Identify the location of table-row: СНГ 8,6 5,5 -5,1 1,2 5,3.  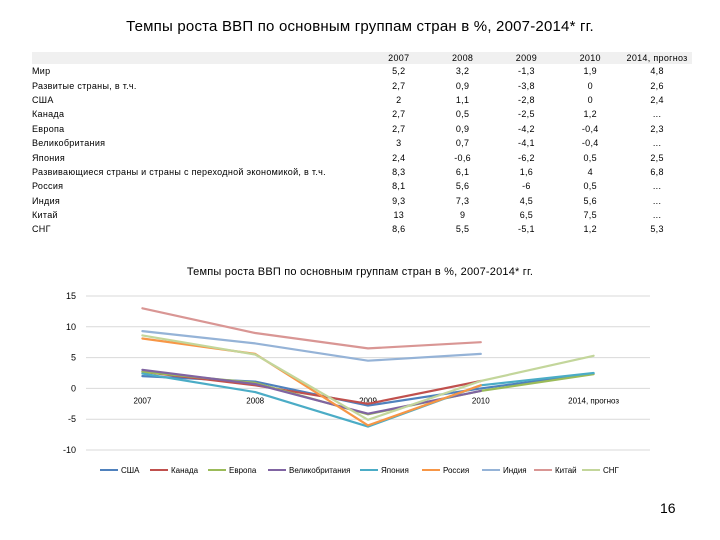
(362, 229).